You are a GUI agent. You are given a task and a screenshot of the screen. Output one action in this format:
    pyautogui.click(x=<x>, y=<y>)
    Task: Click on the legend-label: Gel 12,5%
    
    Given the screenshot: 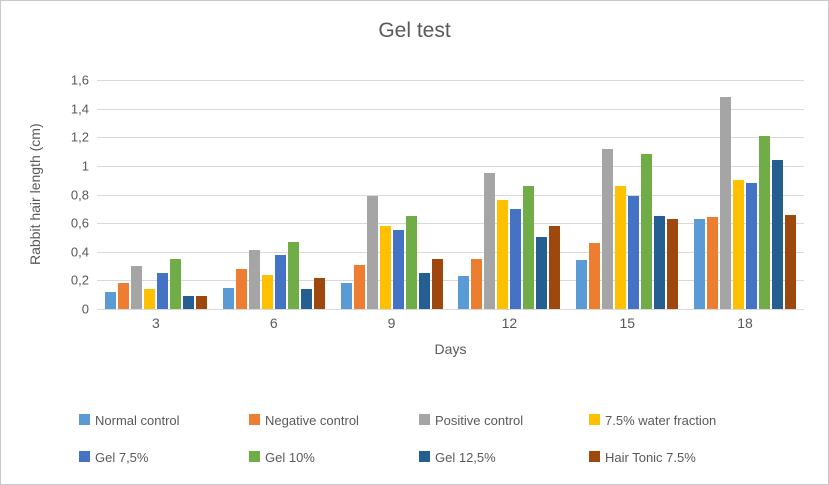 What is the action you would take?
    pyautogui.click(x=465, y=457)
    